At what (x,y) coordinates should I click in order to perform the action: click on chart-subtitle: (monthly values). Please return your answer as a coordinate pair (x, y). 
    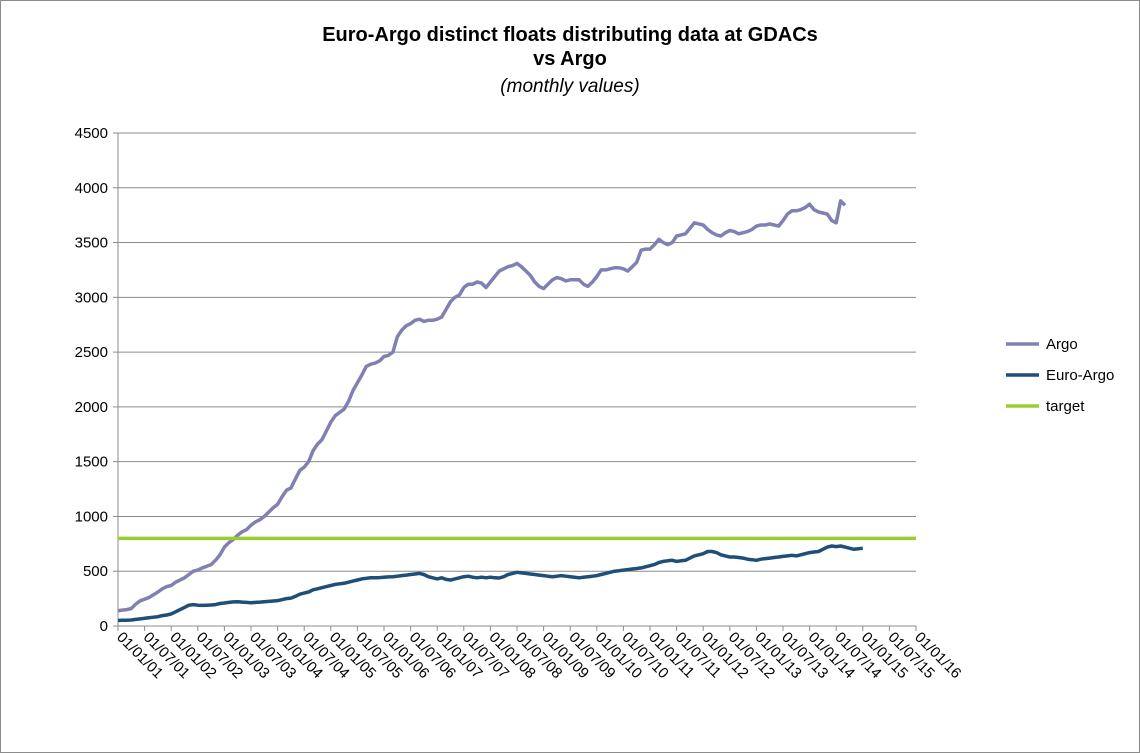
    Looking at the image, I should click on (570, 86).